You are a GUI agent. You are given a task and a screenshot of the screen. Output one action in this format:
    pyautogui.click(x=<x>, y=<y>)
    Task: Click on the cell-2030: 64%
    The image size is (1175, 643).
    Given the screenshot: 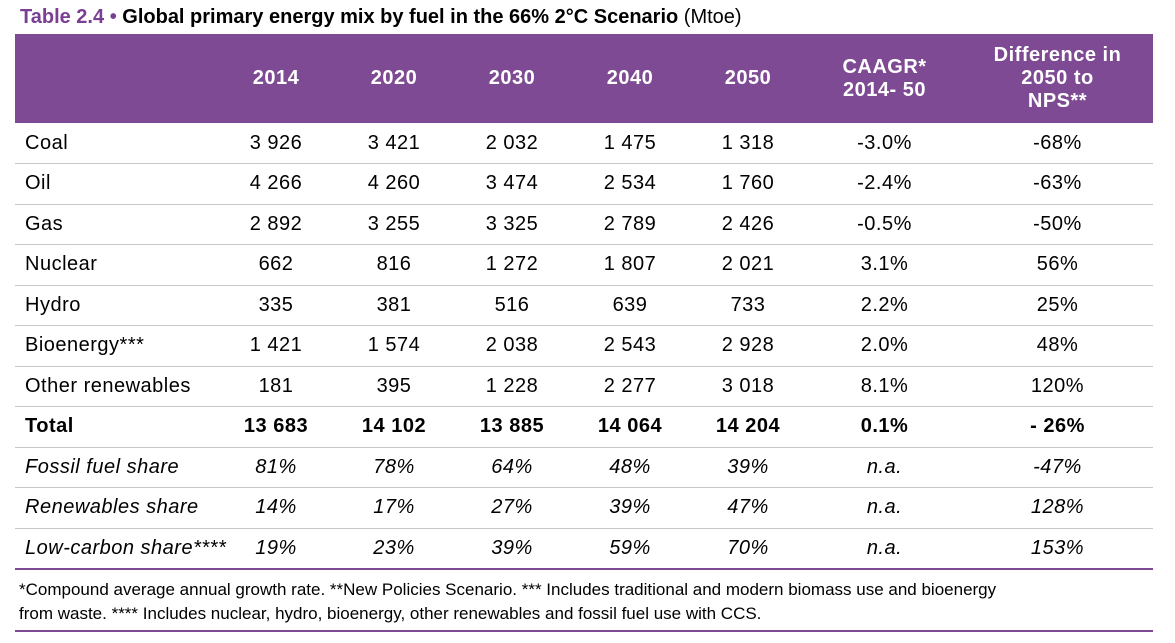 What is the action you would take?
    pyautogui.click(x=512, y=466)
    